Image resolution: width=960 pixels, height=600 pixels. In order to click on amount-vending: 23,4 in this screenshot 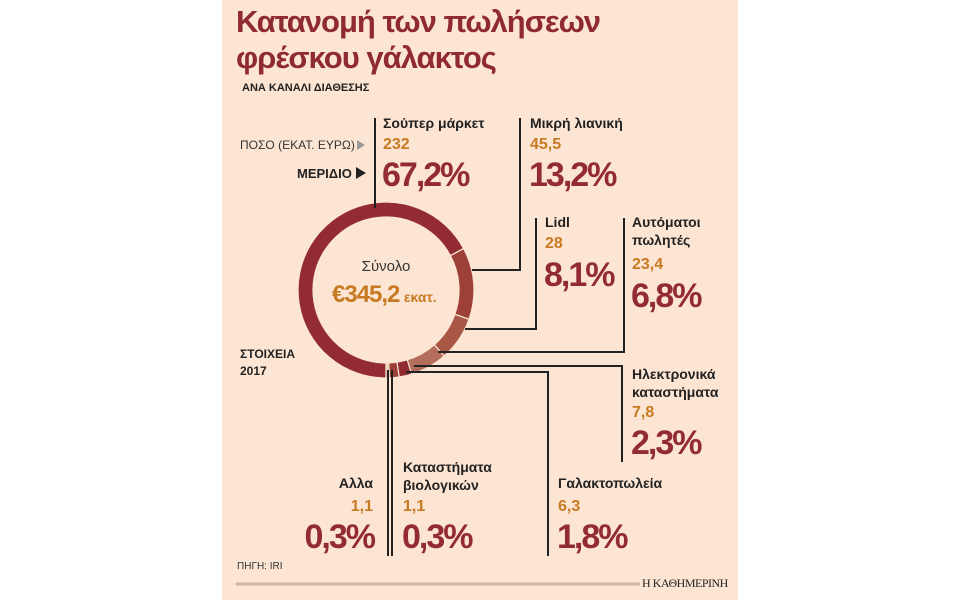, I will do `click(648, 264)`.